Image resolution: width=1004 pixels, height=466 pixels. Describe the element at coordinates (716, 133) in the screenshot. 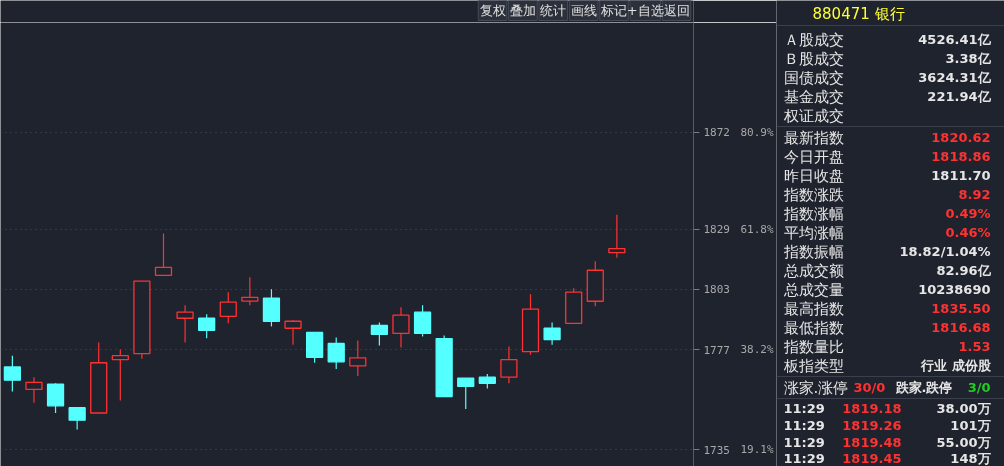

I see `y-tick-label: 1872` at that location.